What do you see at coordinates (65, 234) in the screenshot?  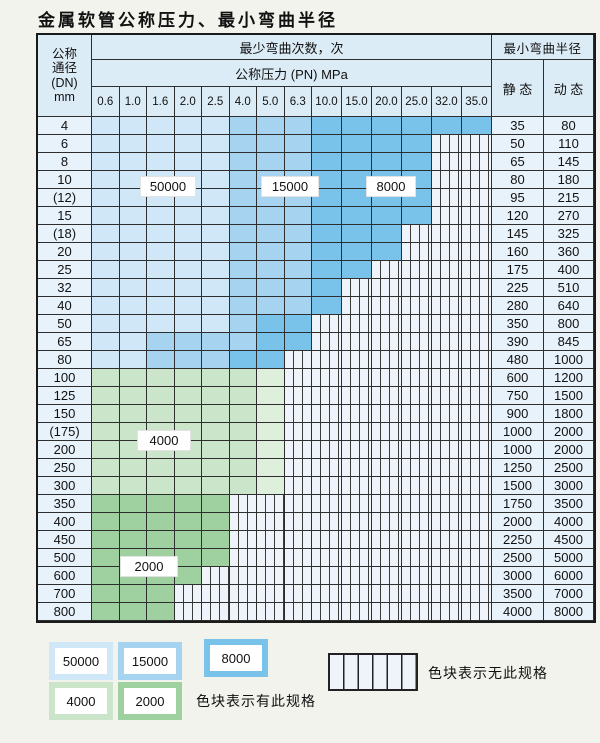 I see `dn-cell: (18)` at bounding box center [65, 234].